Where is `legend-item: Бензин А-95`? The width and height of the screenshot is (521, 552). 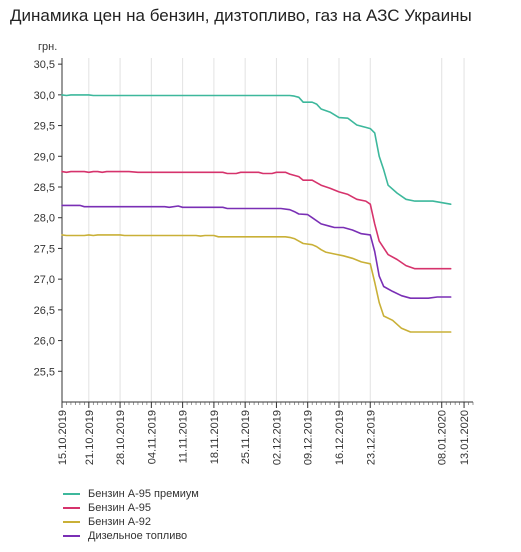 legend-item: Бензин А-95 is located at coordinates (131, 508).